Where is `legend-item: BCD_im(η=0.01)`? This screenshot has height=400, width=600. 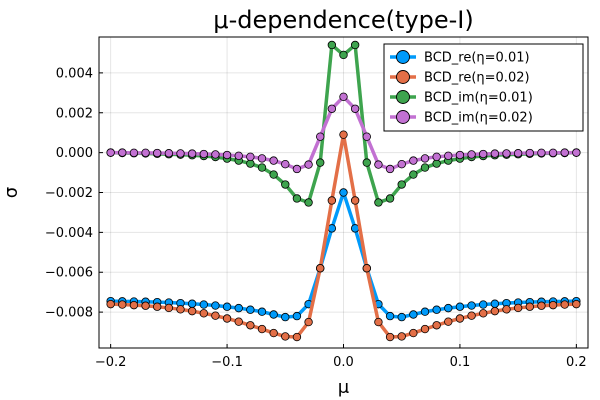
legend-item: BCD_im(η=0.01) is located at coordinates (461, 98).